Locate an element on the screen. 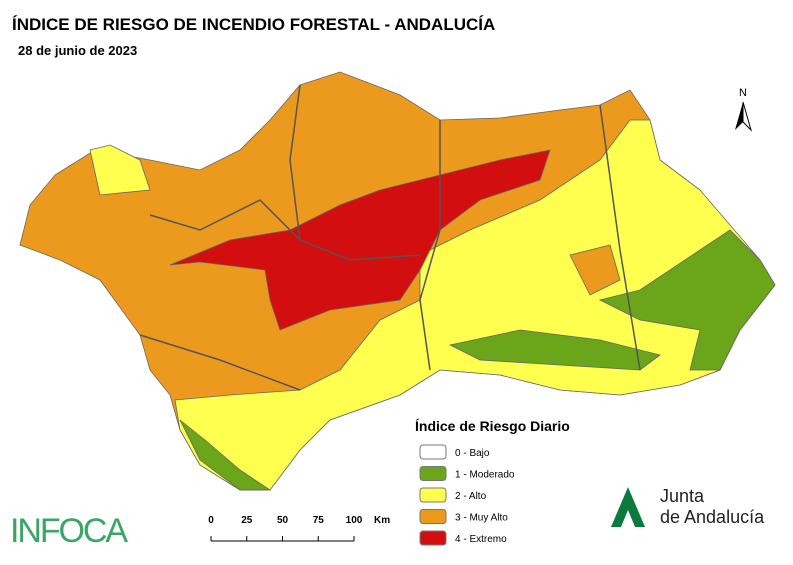  region-alto is located at coordinates (120, 170).